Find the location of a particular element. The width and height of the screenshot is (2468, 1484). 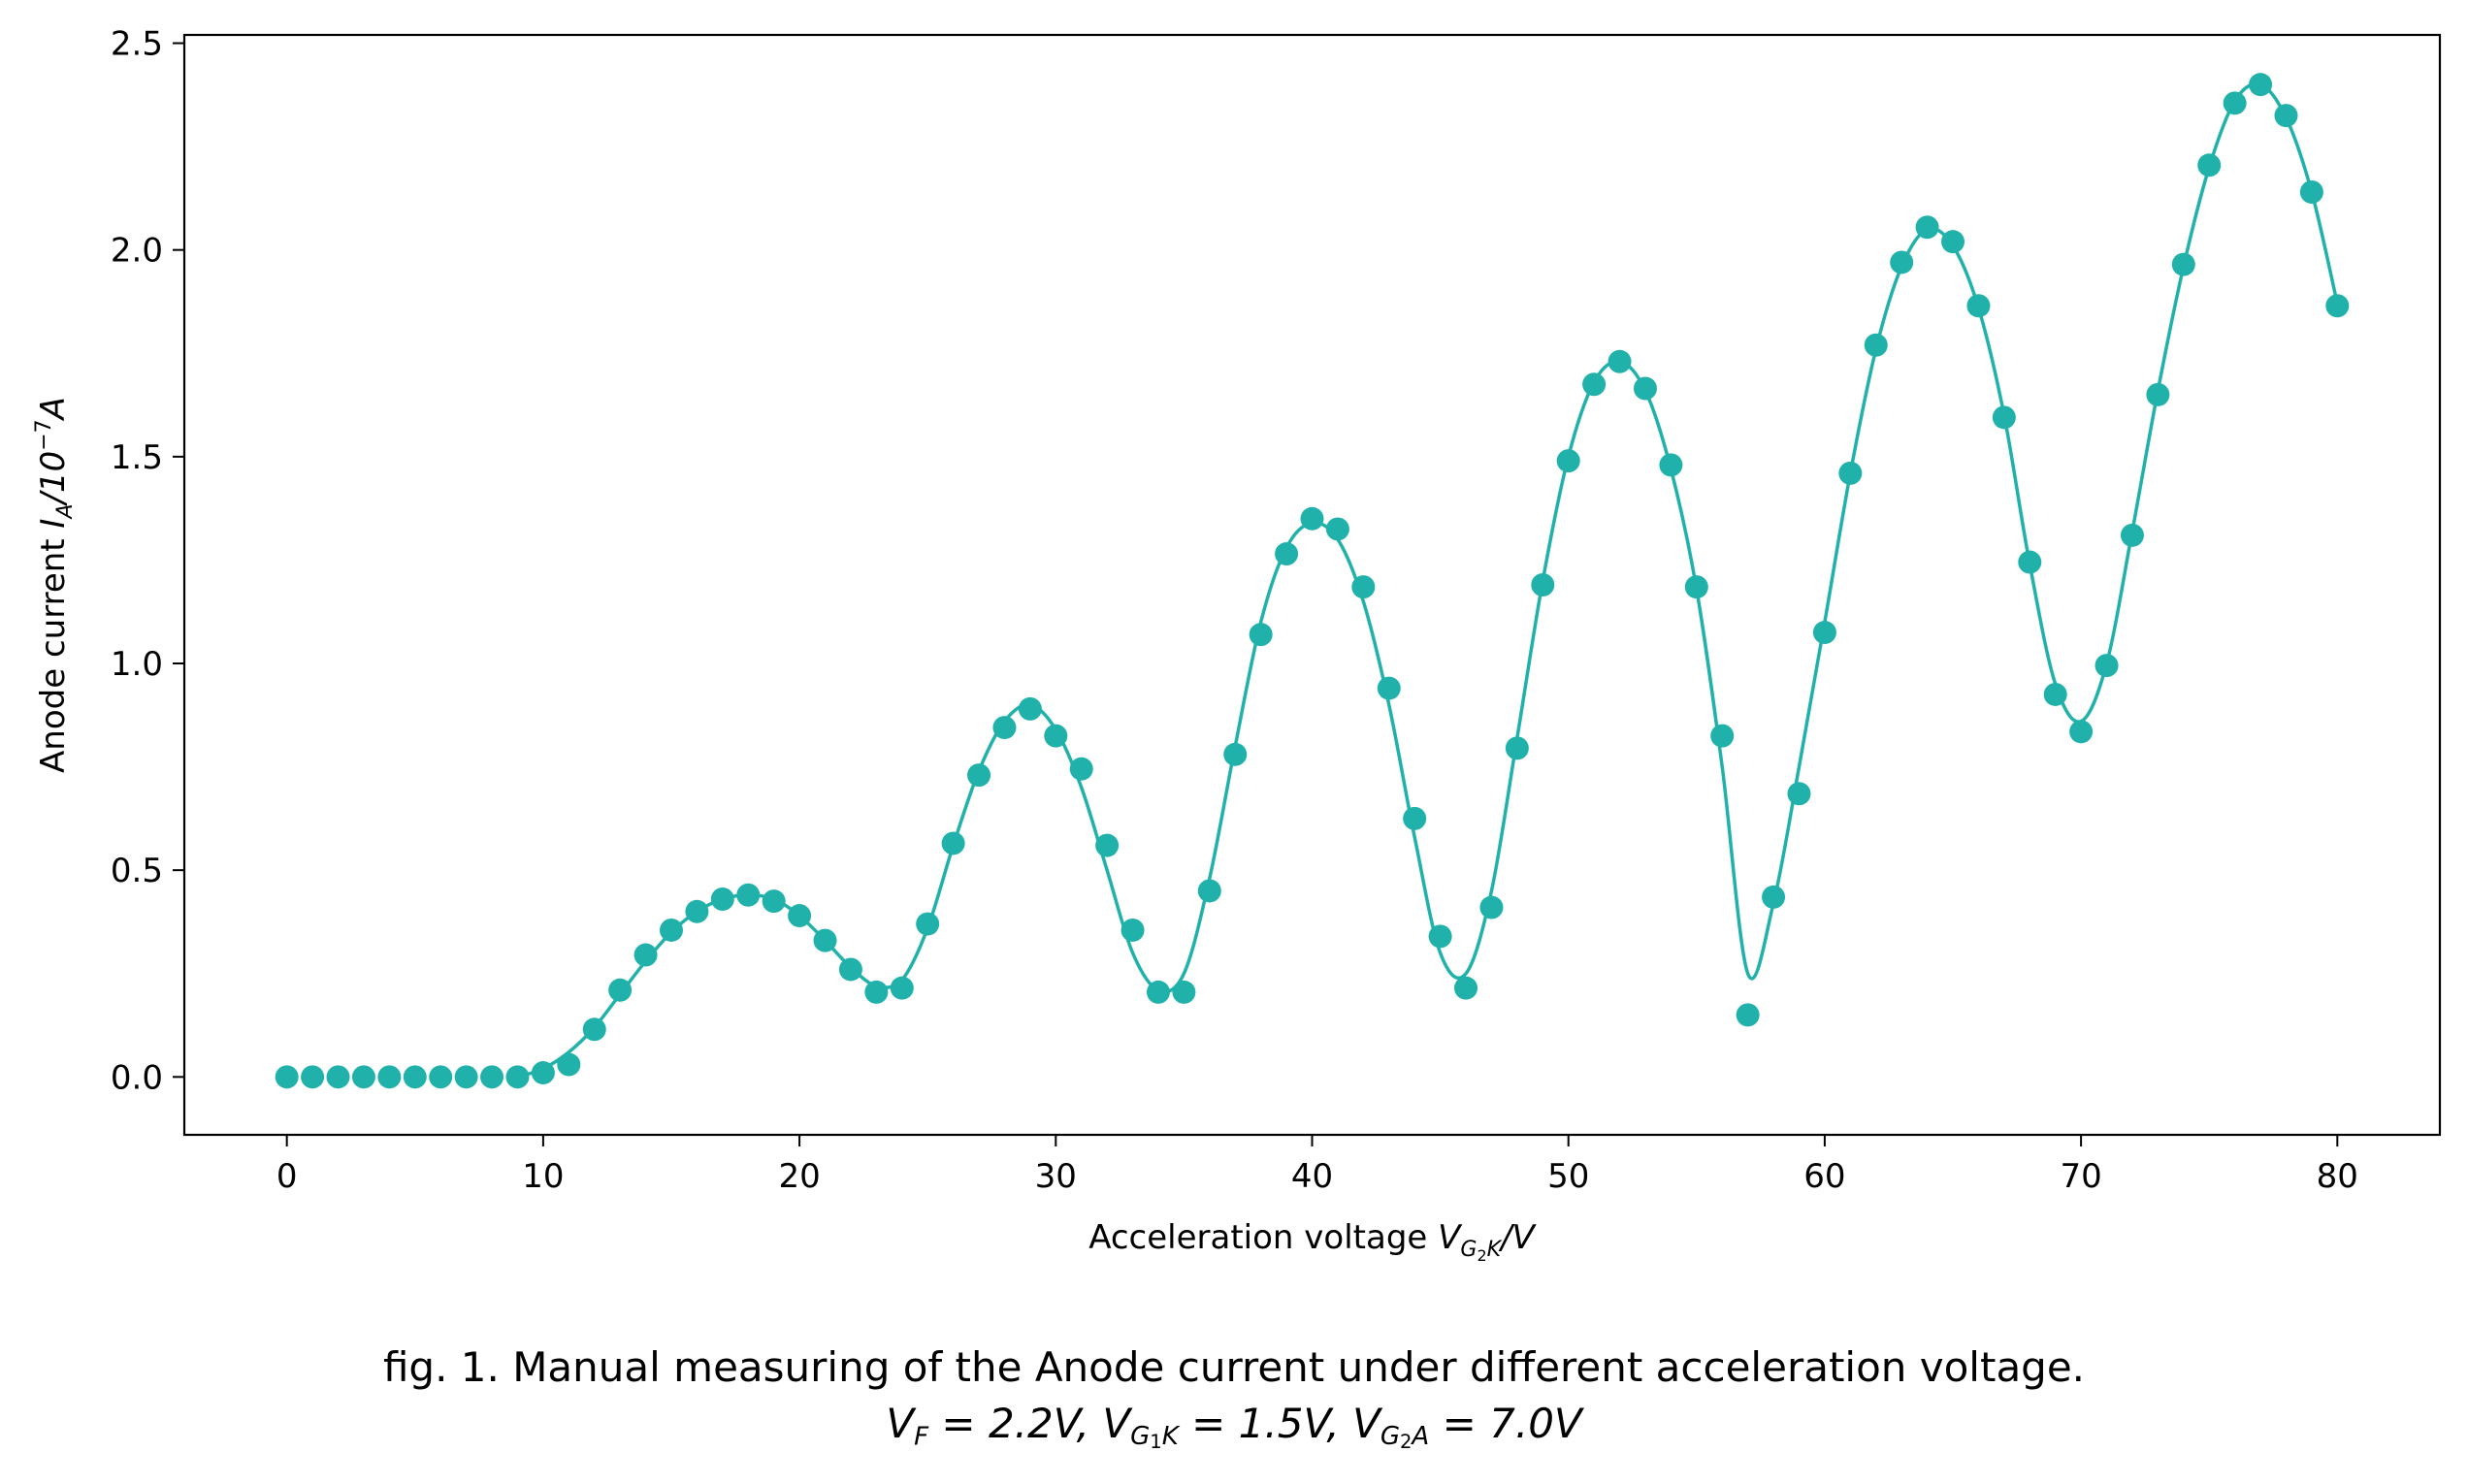

caption-vf-var: V is located at coordinates (900, 1423).